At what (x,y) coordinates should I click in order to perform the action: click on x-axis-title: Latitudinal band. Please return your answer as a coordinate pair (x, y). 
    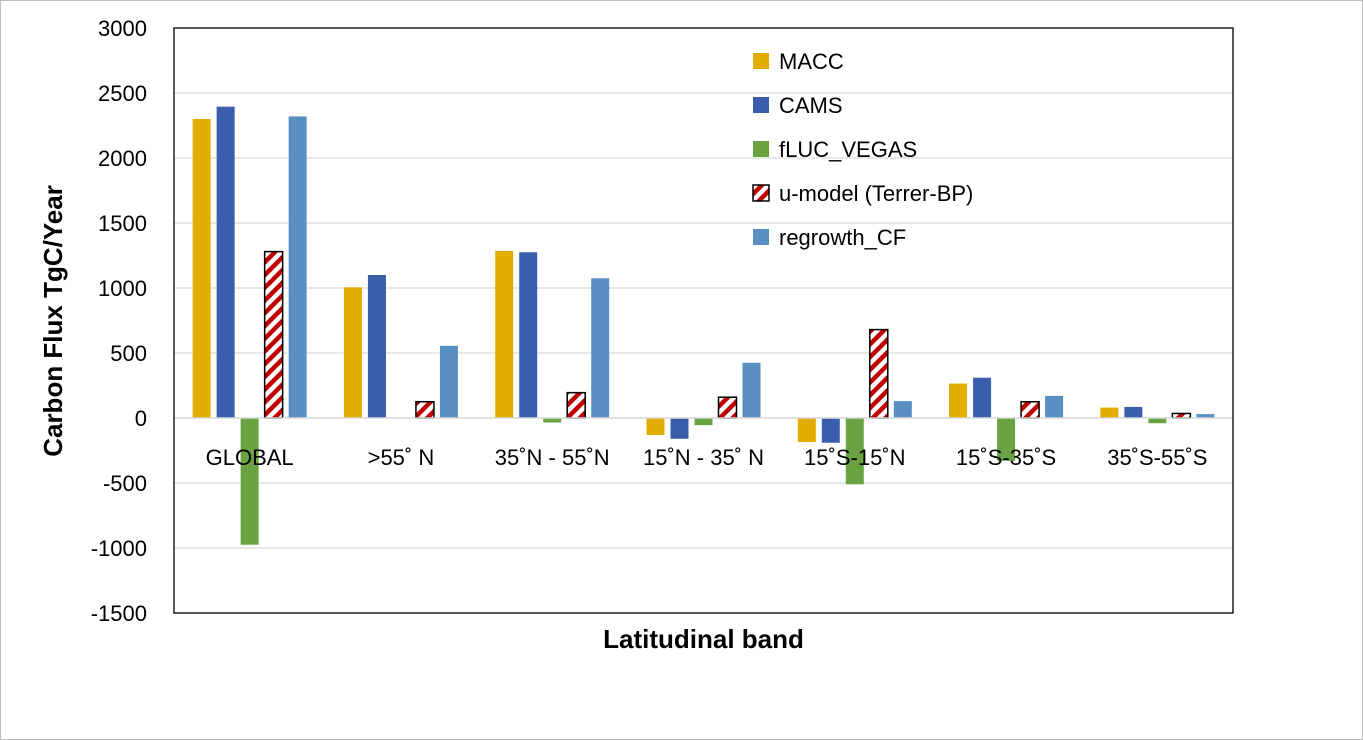
    Looking at the image, I should click on (703, 639).